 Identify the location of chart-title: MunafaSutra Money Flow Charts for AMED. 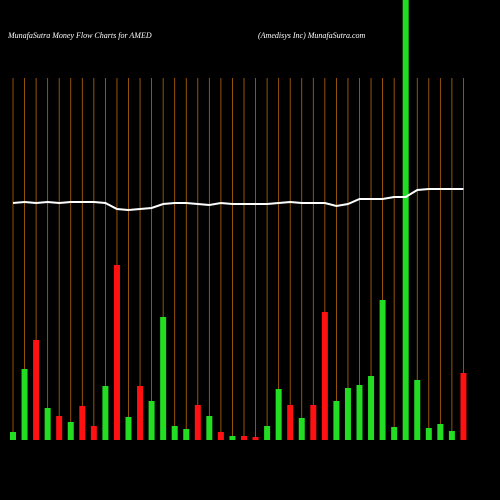
(79, 35).